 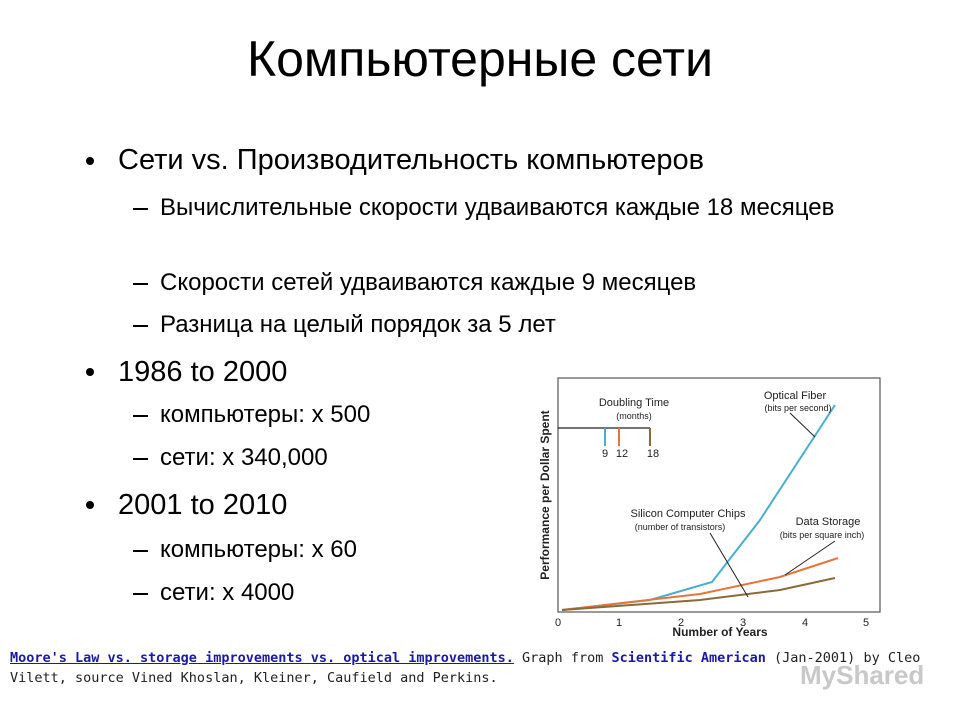 What do you see at coordinates (479, 59) in the screenshot?
I see `slide-title: Компьютерные сети` at bounding box center [479, 59].